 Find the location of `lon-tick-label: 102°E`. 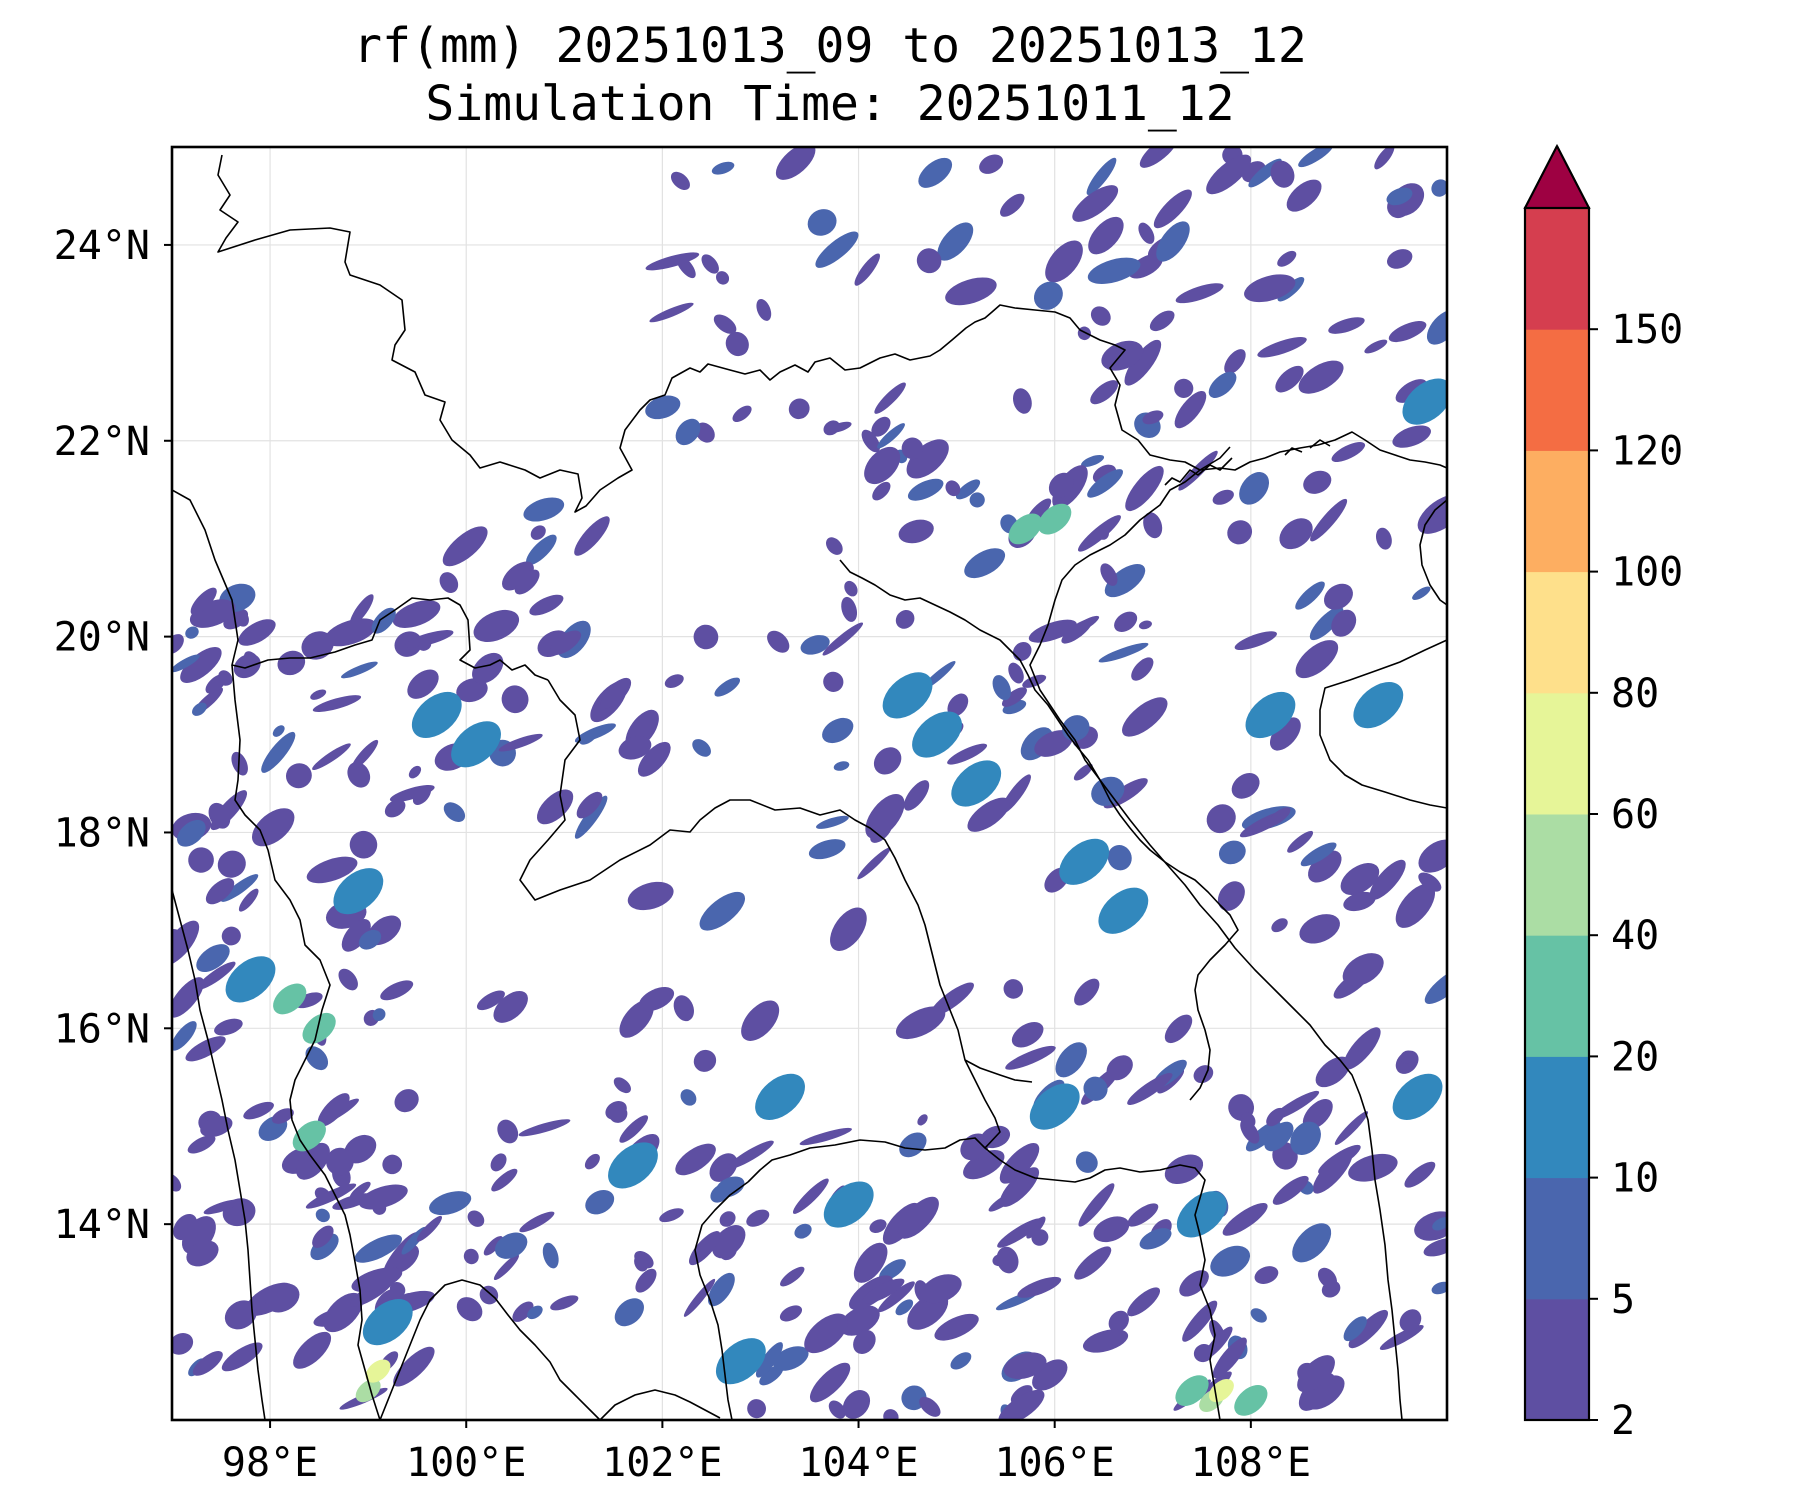

lon-tick-label: 102°E is located at coordinates (662, 1463).